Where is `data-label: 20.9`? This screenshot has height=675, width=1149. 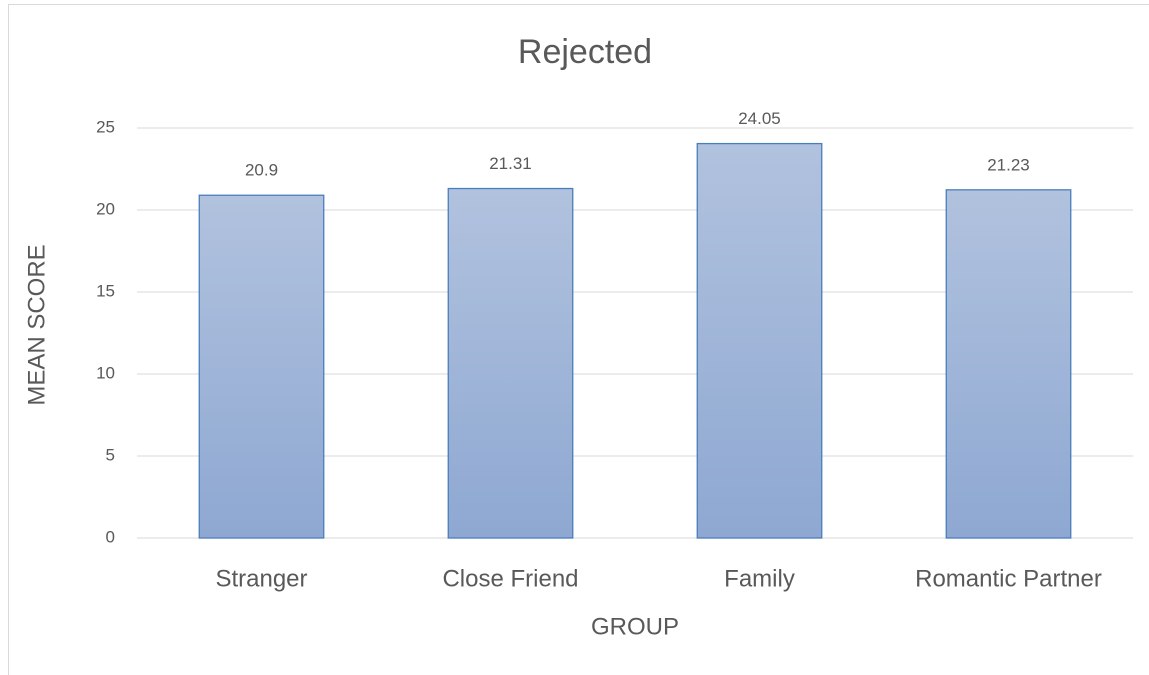 data-label: 20.9 is located at coordinates (261, 170).